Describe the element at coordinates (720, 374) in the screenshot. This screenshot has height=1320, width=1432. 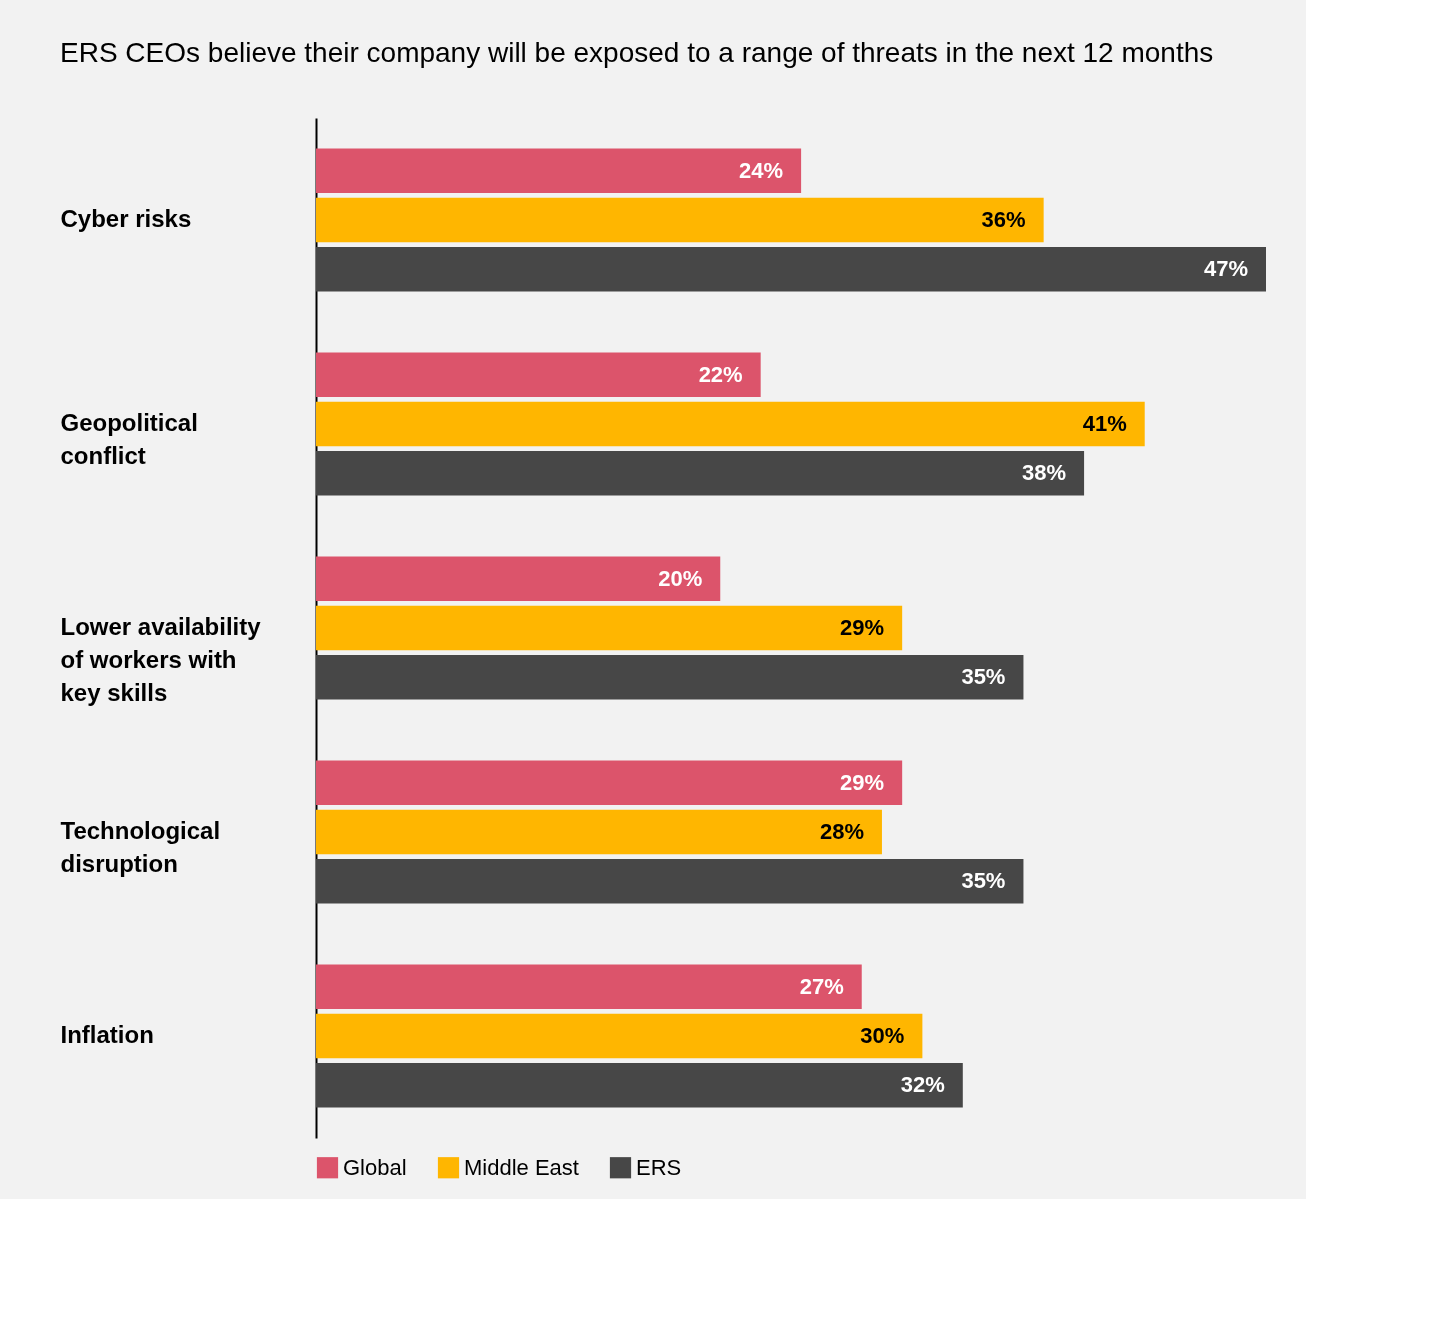
I see `data-label: 22%` at that location.